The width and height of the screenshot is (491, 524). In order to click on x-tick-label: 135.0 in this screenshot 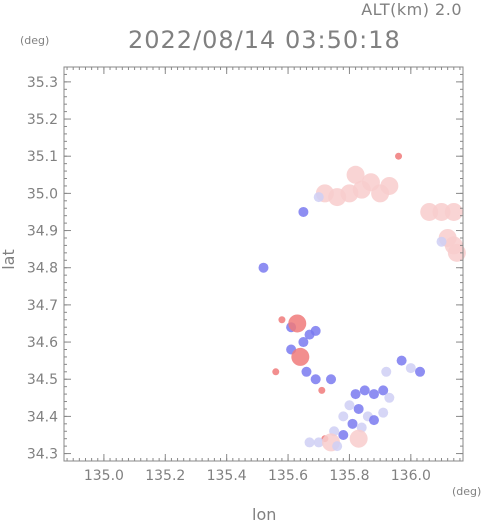, I will do `click(104, 476)`.